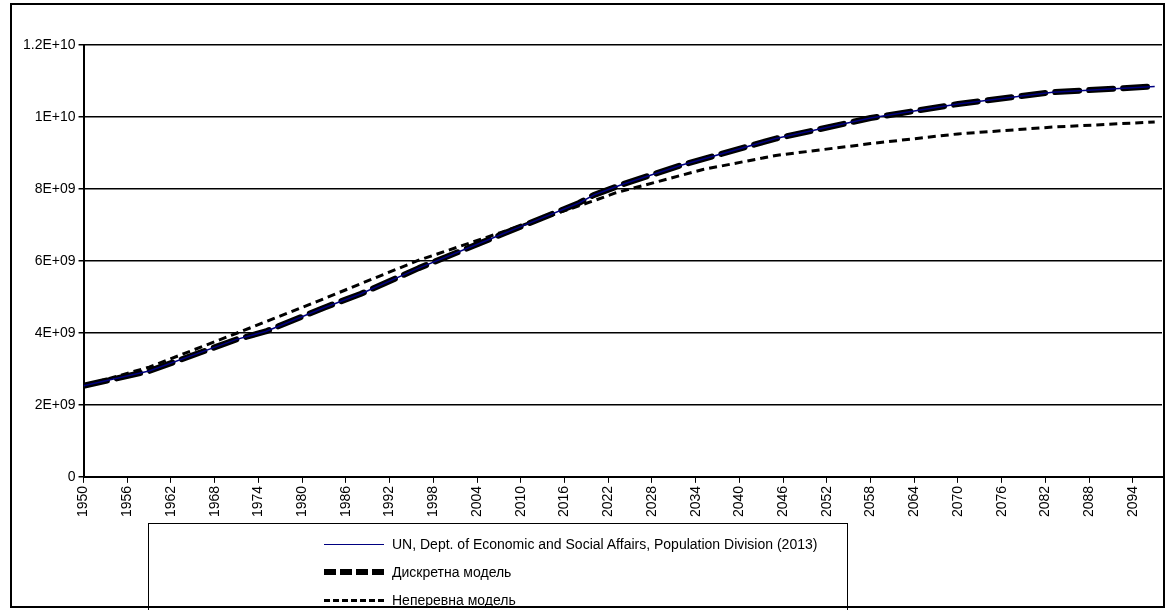  What do you see at coordinates (1044, 501) in the screenshot?
I see `x-tick-label: 2082` at bounding box center [1044, 501].